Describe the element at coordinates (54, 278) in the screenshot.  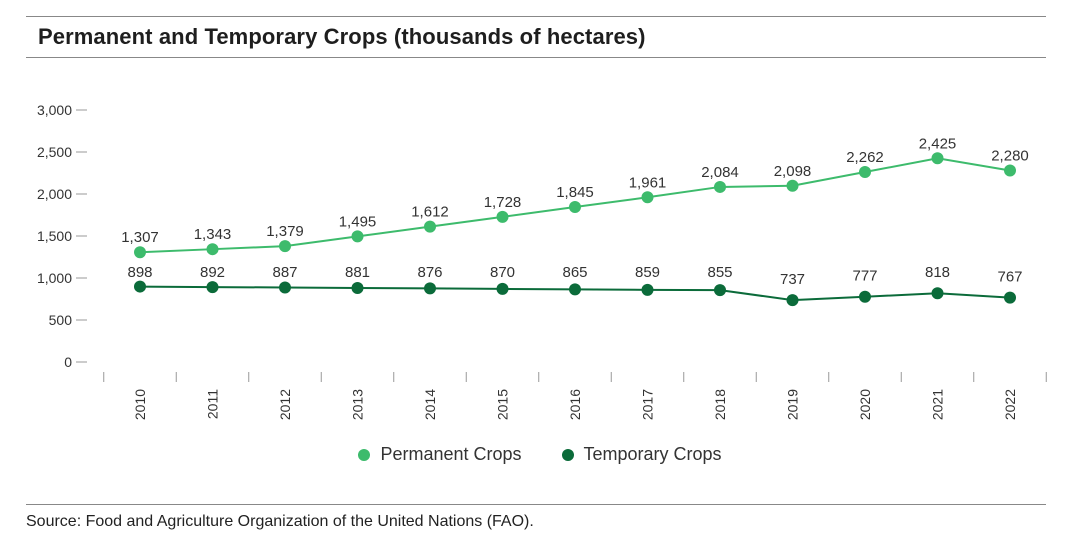
I see `y-tick-label: 1,000` at that location.